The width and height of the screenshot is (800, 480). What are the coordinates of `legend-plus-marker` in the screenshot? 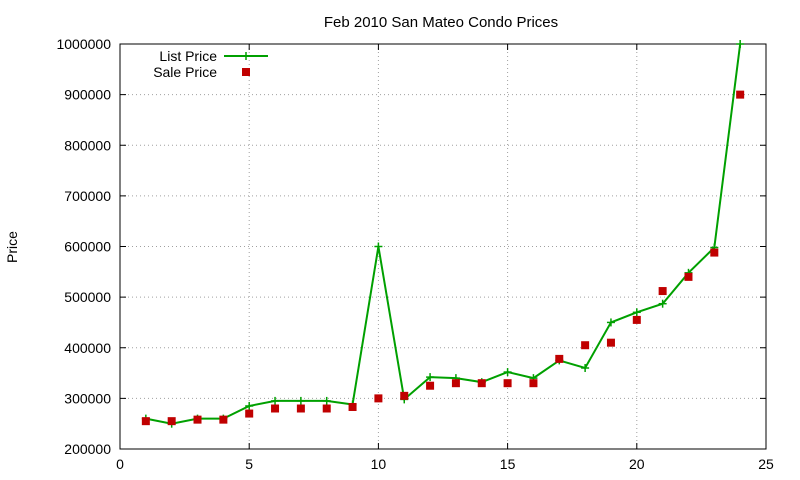 It's located at (246, 56).